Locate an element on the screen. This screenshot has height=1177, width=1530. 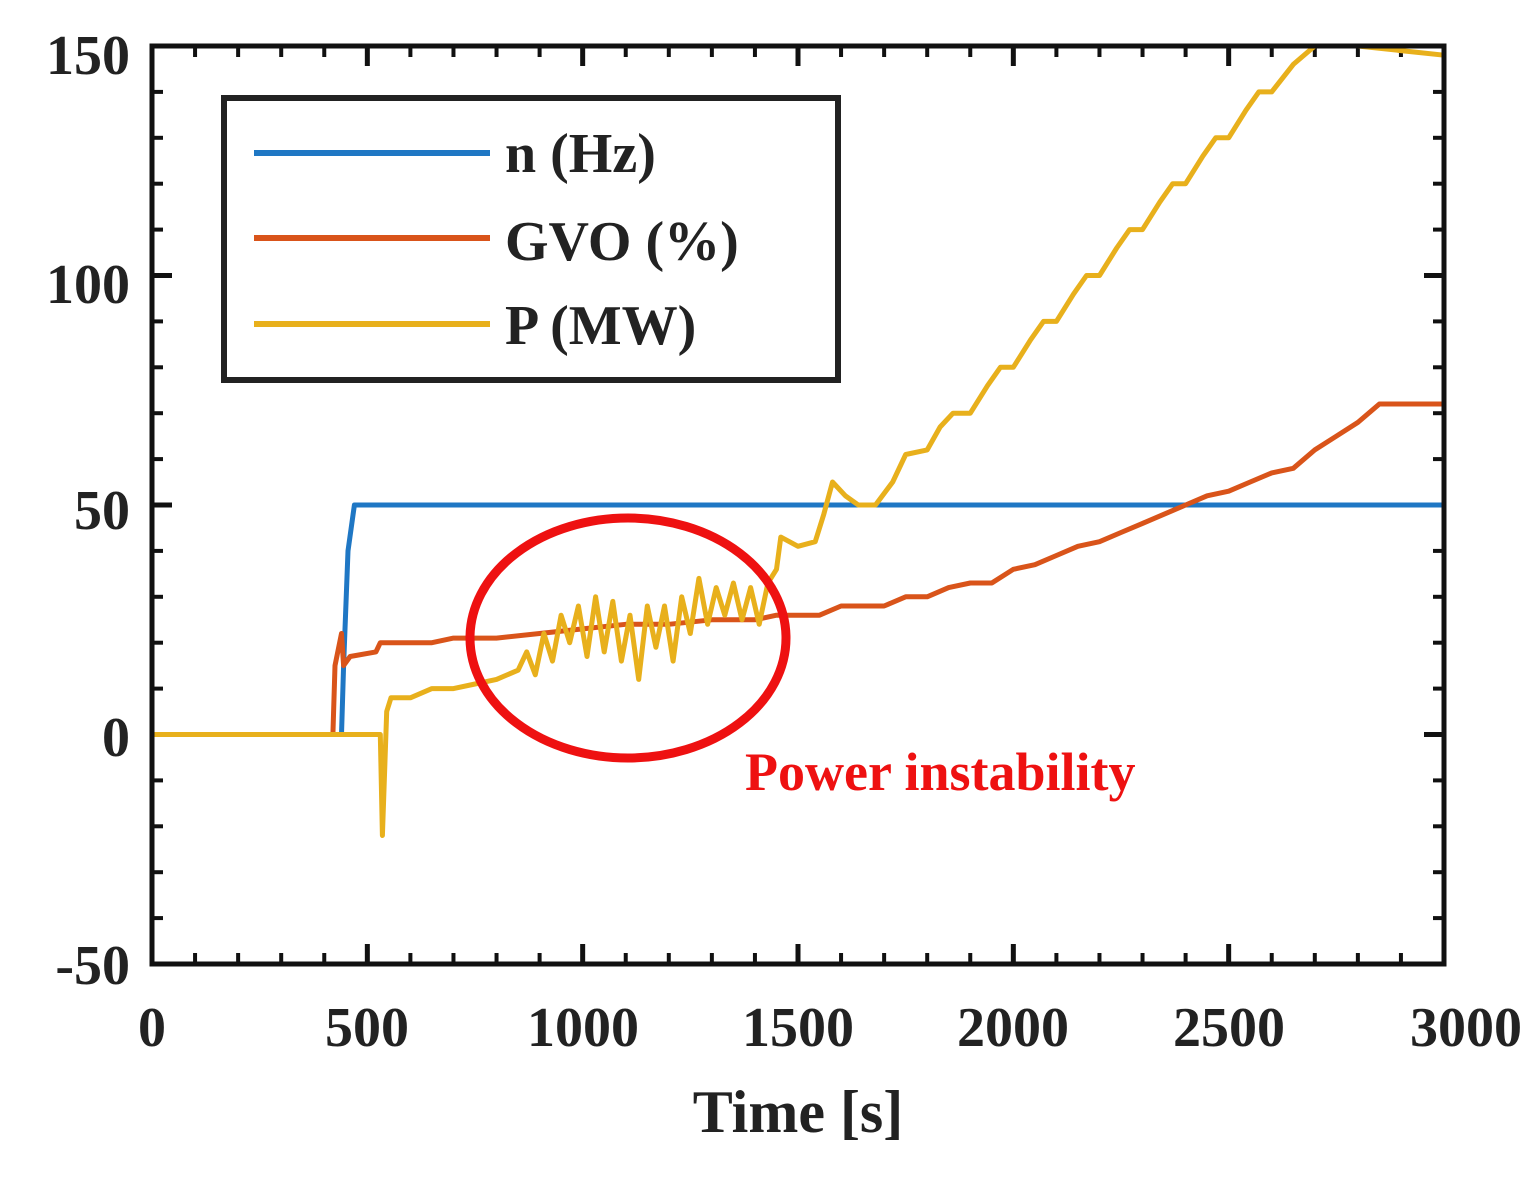
x-tick-label: 3000 is located at coordinates (1466, 1028).